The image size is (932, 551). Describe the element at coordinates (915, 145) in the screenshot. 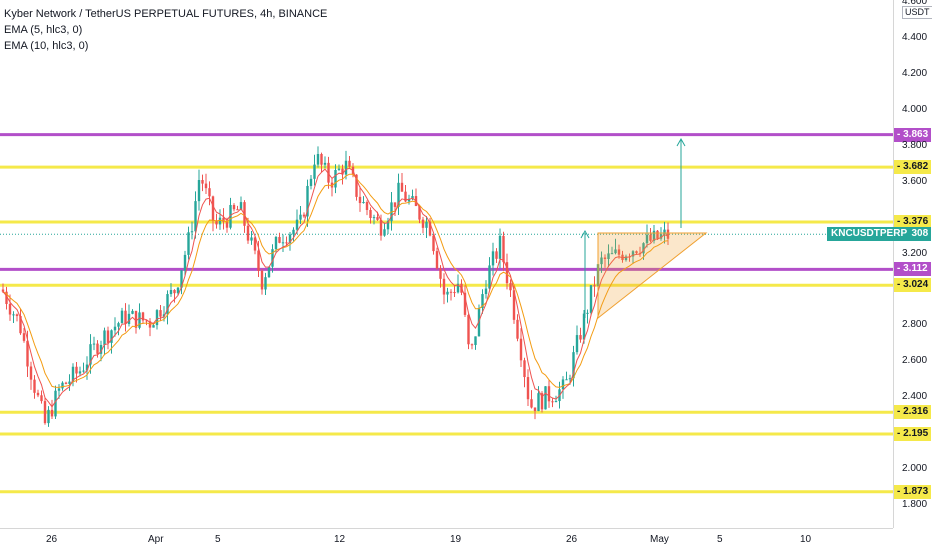

I see `price-tick: 3.800` at that location.